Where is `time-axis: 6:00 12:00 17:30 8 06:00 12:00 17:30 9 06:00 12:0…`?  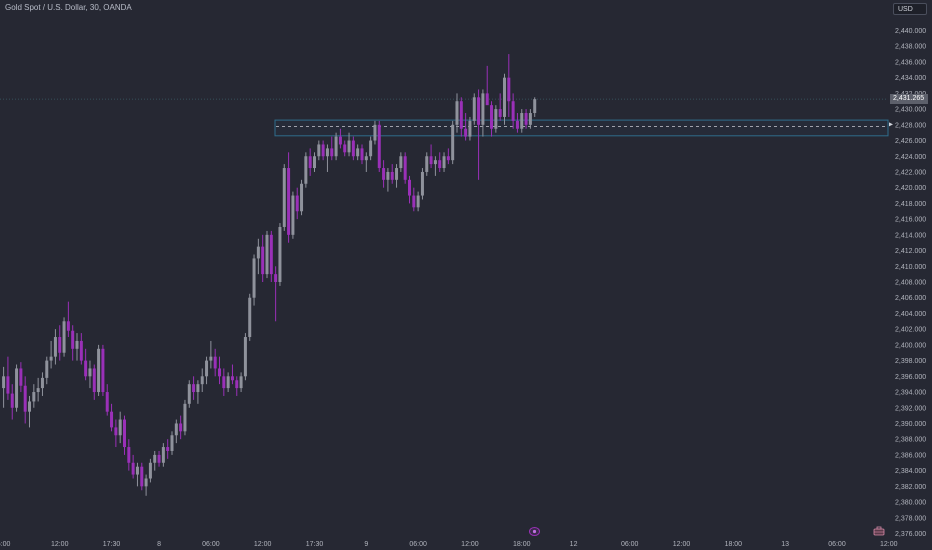
time-axis: 6:00 12:00 17:30 8 06:00 12:00 17:30 9 06:00 12:0… is located at coordinates (449, 544).